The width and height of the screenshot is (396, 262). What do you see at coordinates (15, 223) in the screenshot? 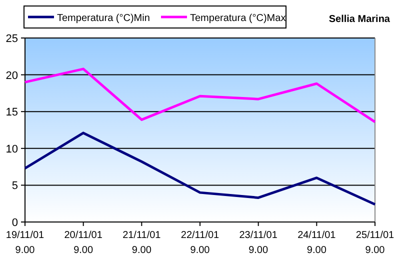
I see `y-tick-label: 0` at bounding box center [15, 223].